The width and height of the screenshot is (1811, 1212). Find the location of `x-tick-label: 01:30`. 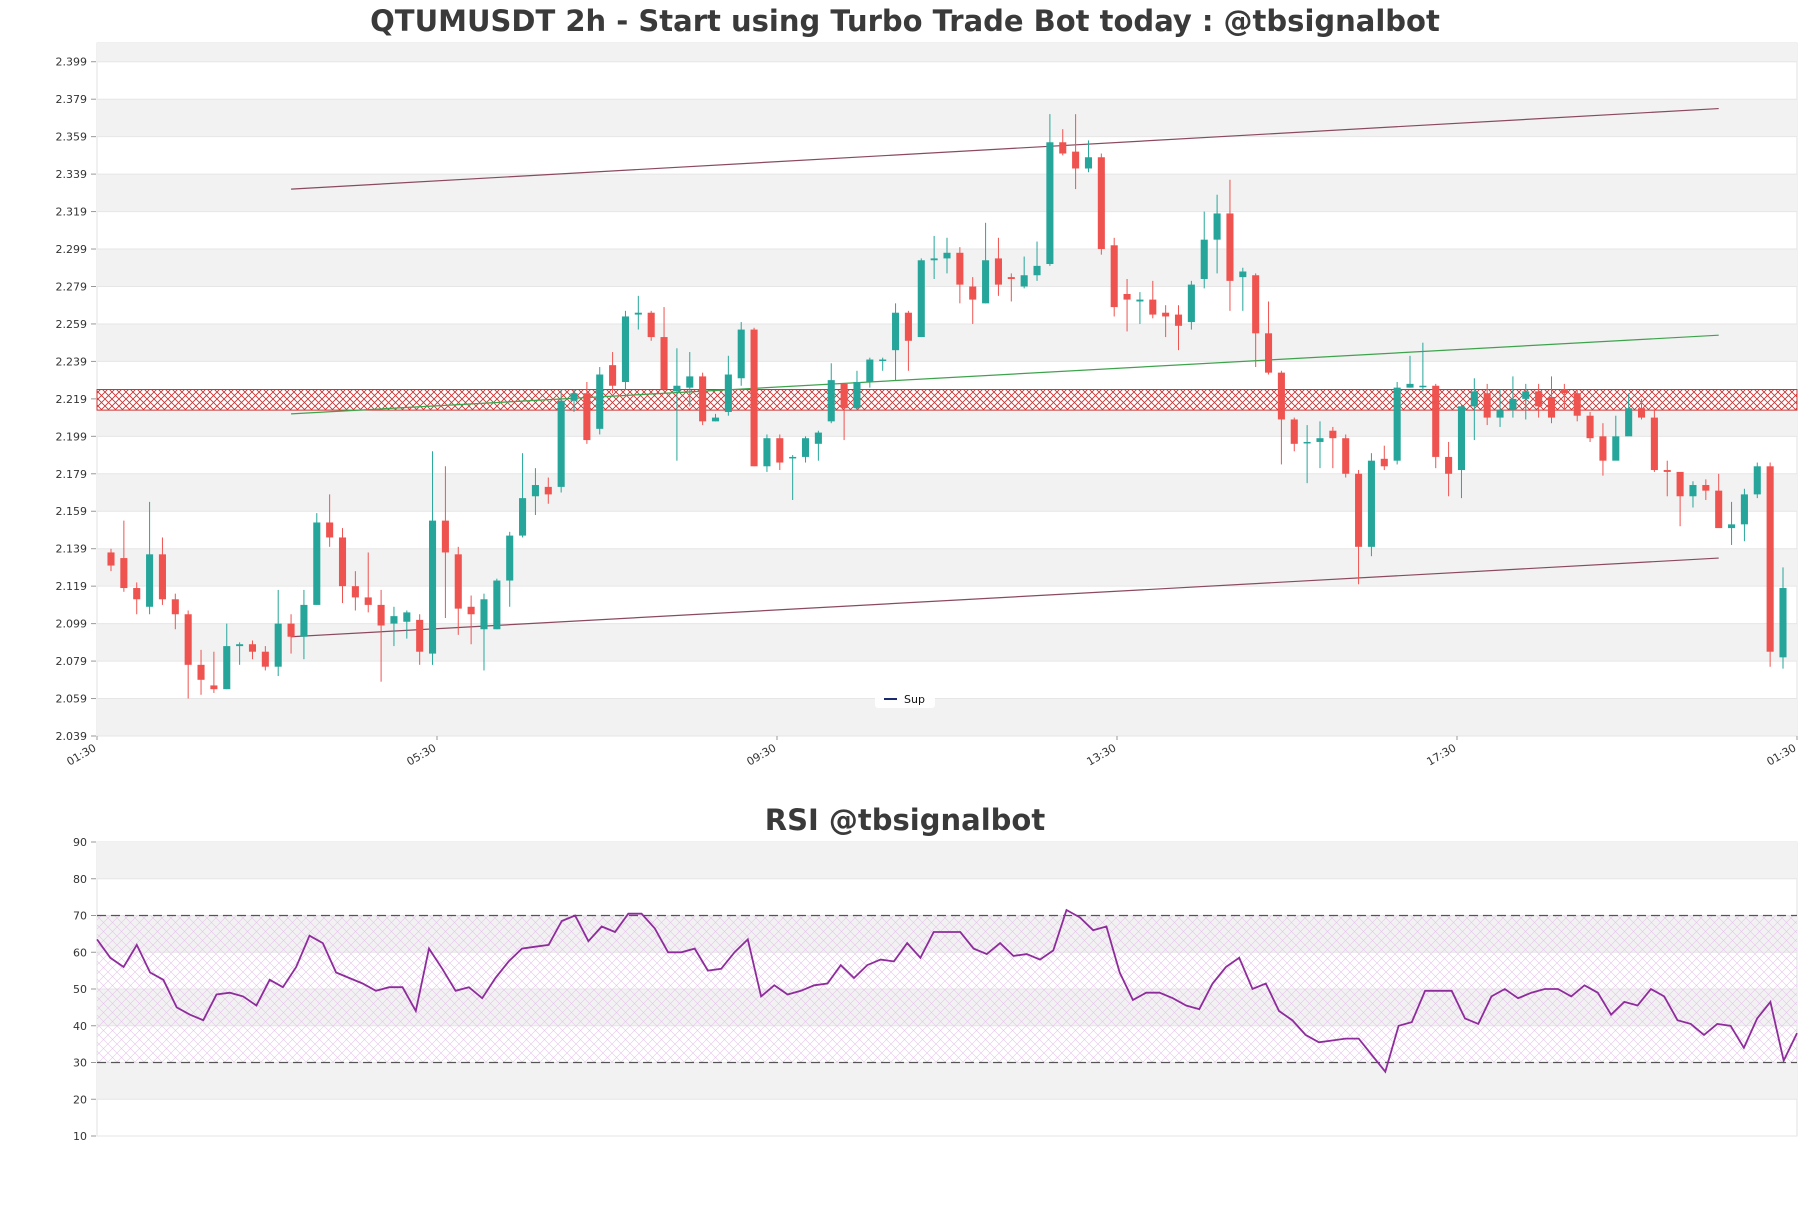

x-tick-label: 01:30 is located at coordinates (82, 754).